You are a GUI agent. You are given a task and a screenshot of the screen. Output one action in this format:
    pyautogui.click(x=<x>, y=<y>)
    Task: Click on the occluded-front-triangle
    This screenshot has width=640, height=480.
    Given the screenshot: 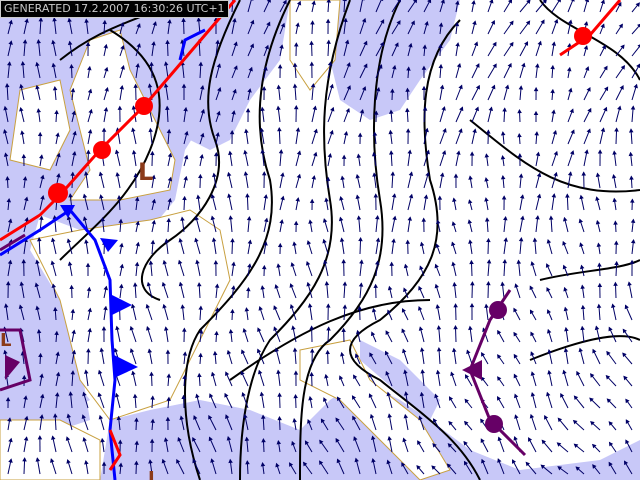 What is the action you would take?
    pyautogui.click(x=12, y=367)
    